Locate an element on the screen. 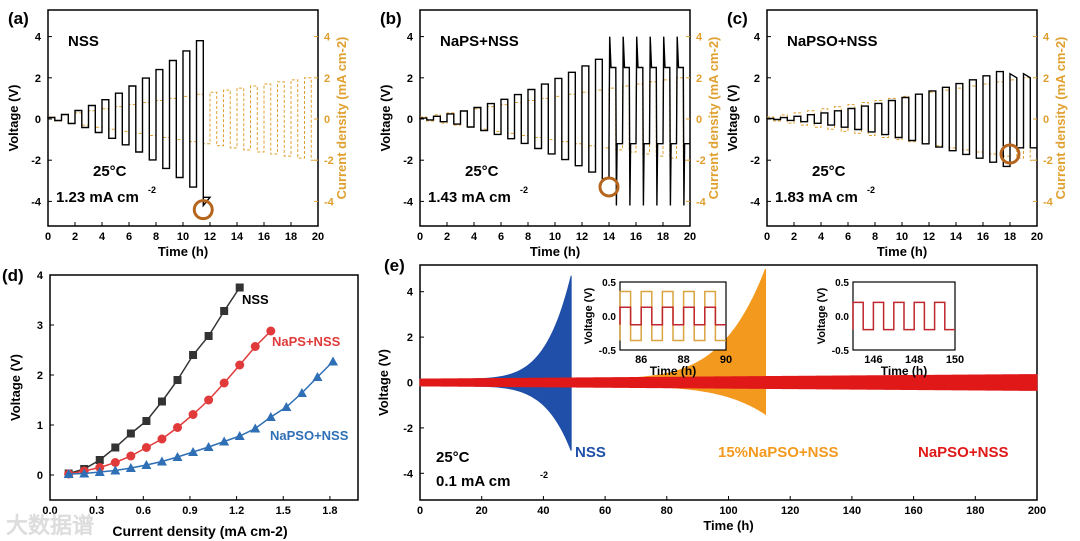  sample-label: NSS is located at coordinates (83, 41).